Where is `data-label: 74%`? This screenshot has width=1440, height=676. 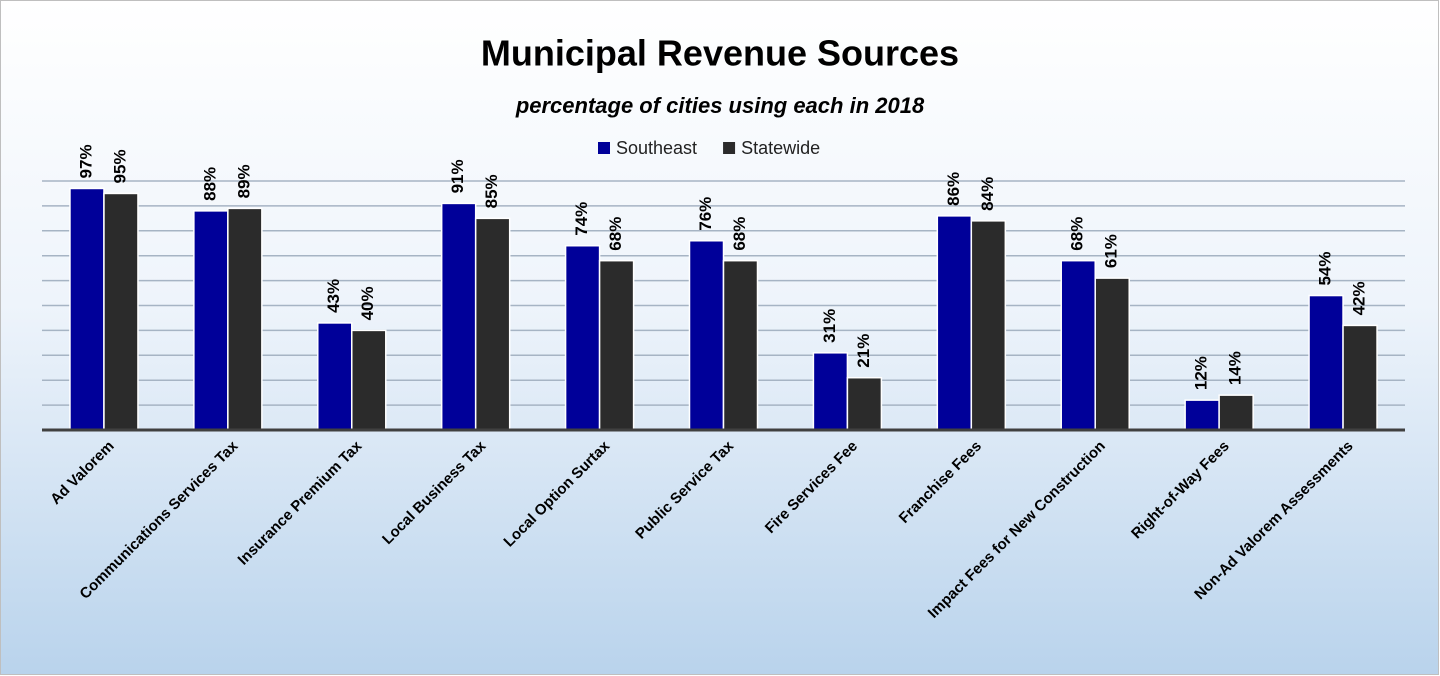 data-label: 74% is located at coordinates (581, 219).